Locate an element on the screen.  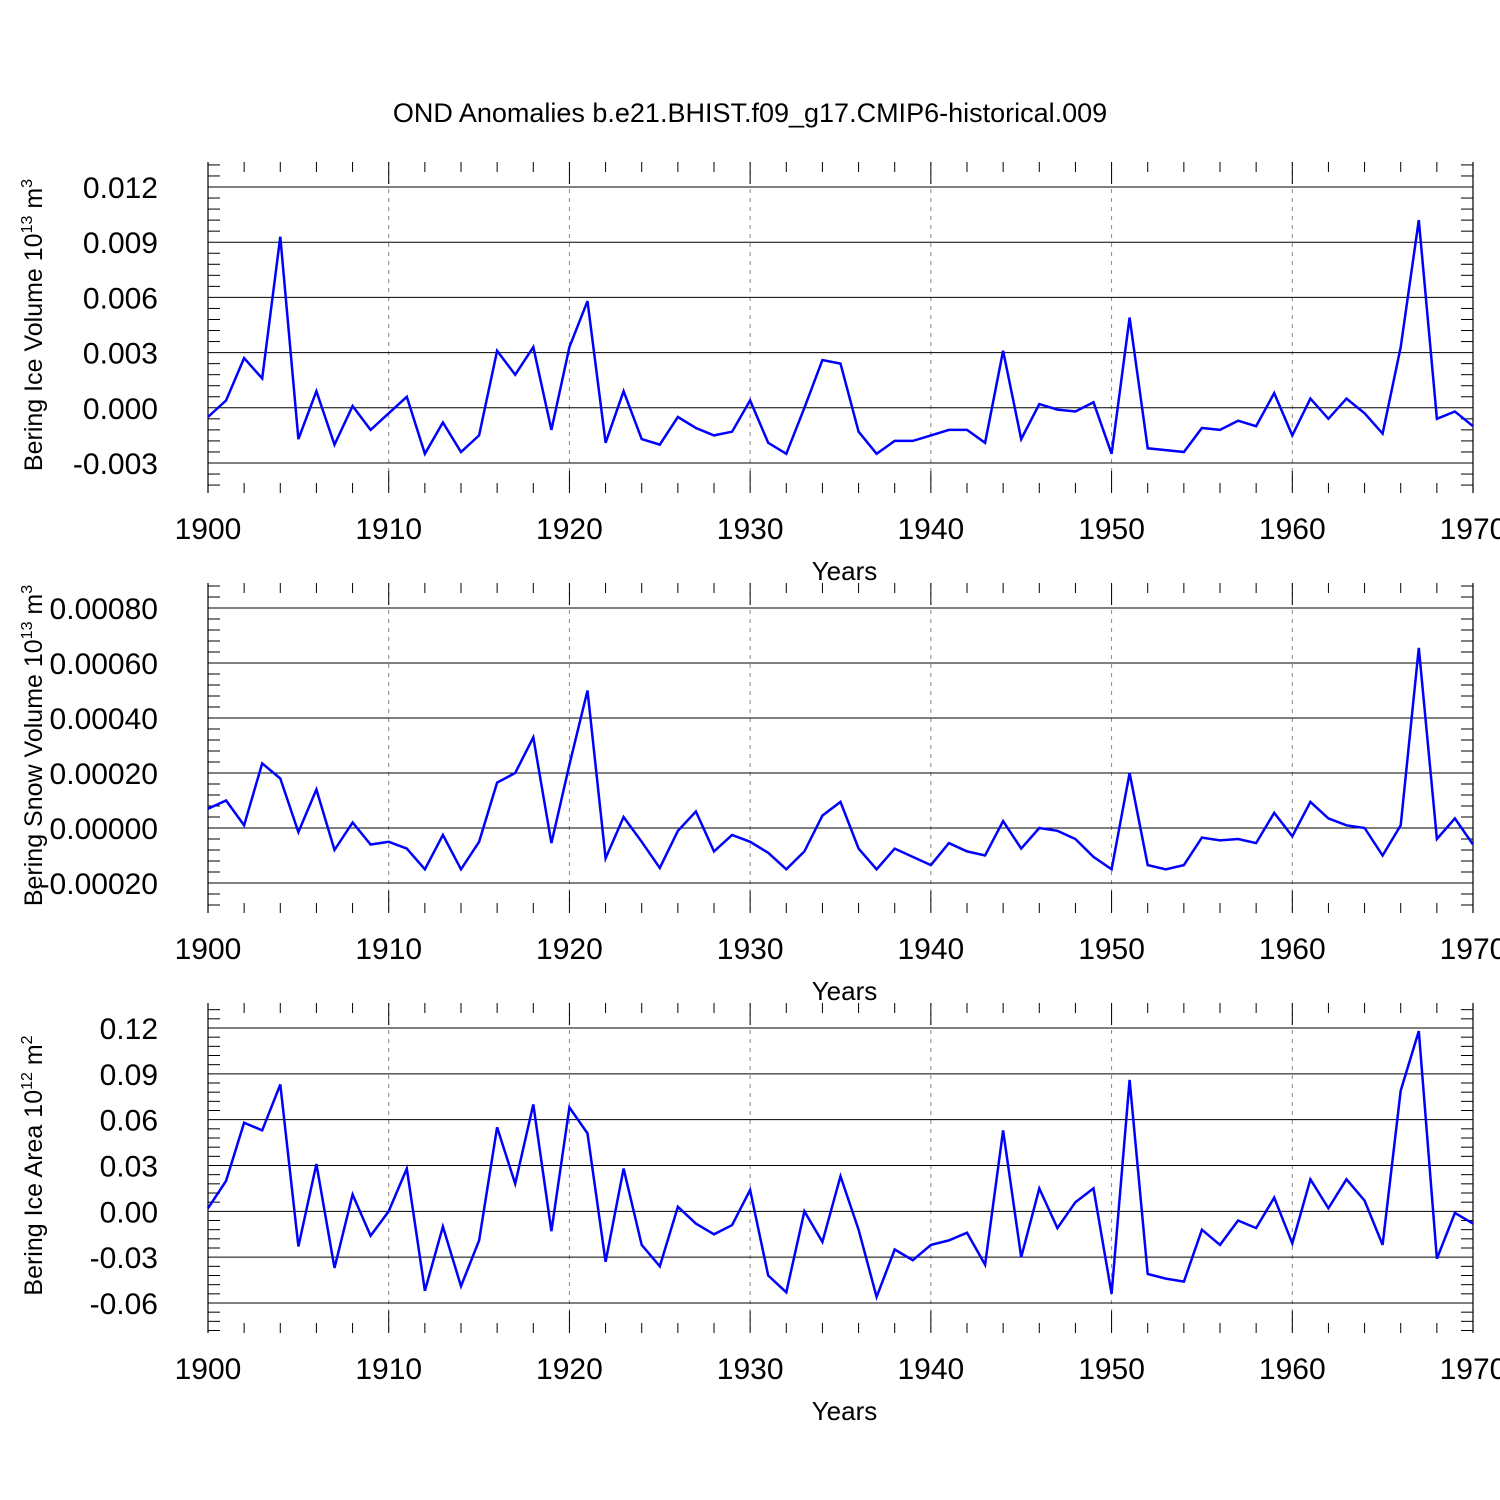
y-axis-label-unit-exponent: 2 is located at coordinates (27, 1039).